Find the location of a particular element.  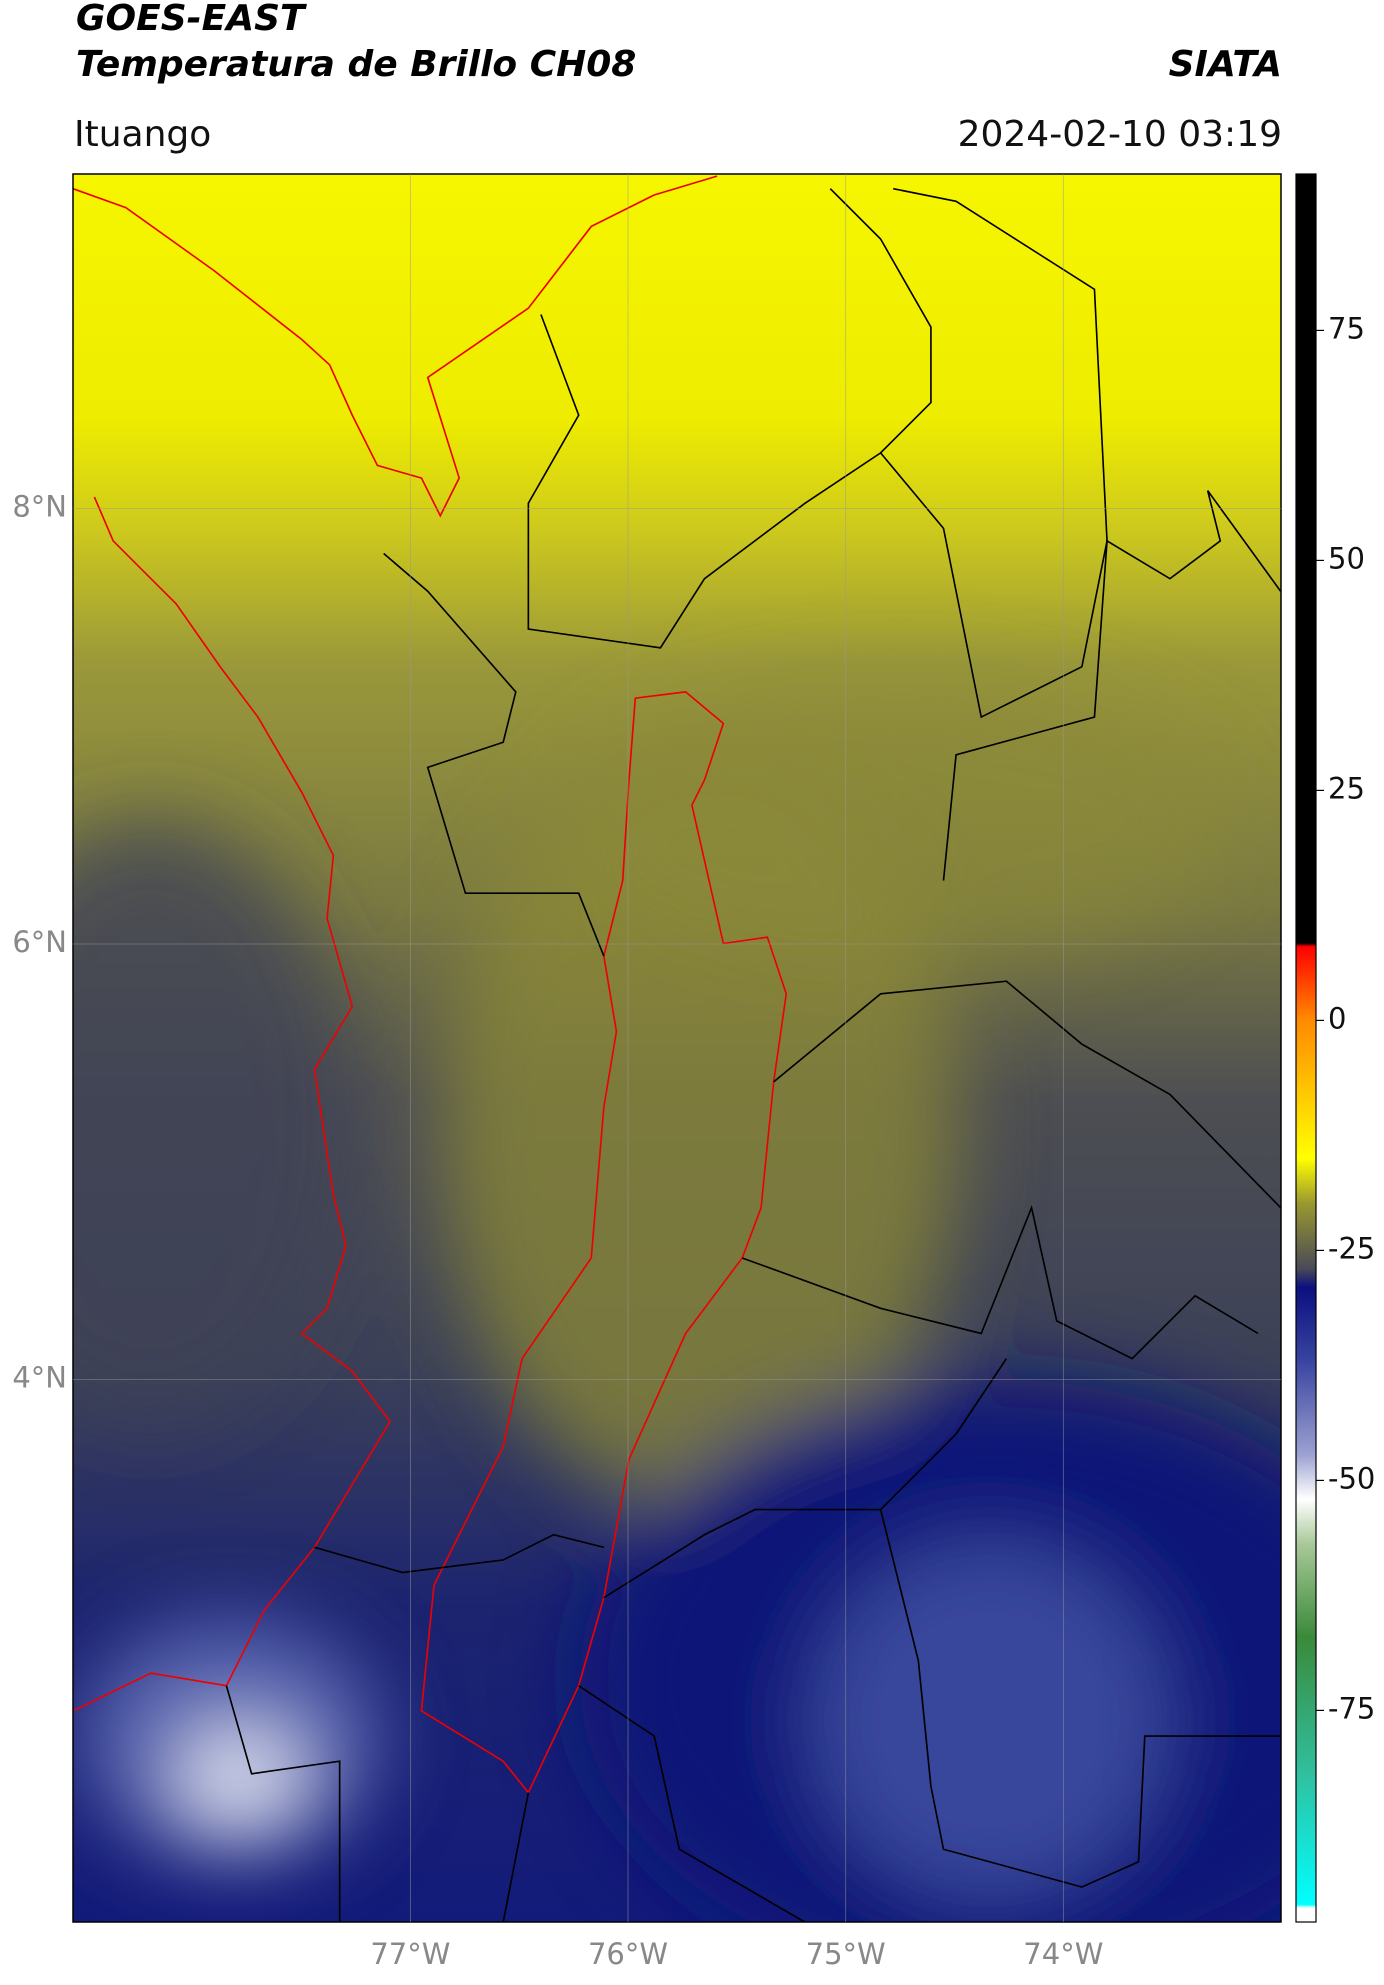

subtitle: Temperatura de Brillo CH08 is located at coordinates (356, 64).